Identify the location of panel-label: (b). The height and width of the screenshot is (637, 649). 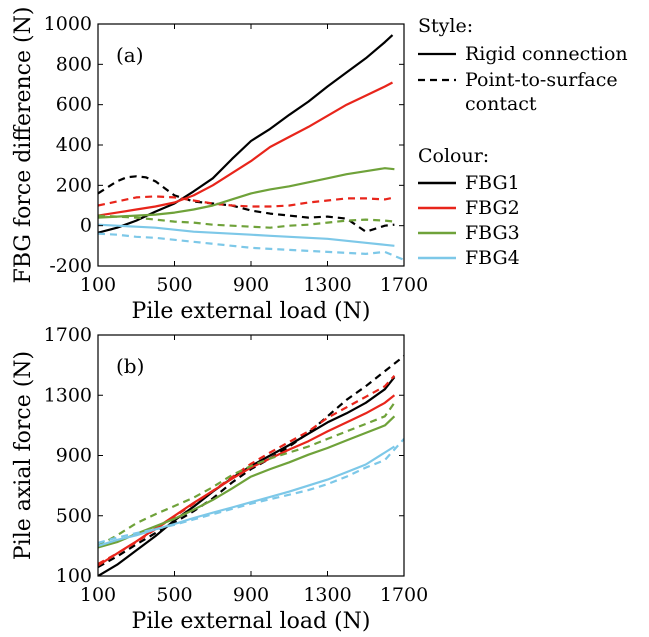
(130, 366).